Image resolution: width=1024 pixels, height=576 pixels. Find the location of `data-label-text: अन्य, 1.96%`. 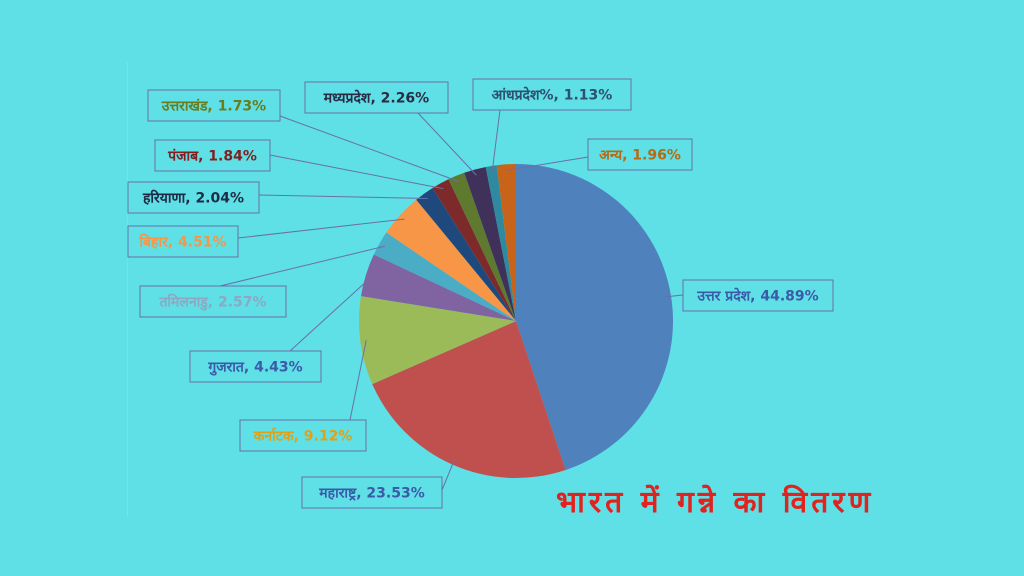

data-label-text: अन्य, 1.96% is located at coordinates (640, 156).